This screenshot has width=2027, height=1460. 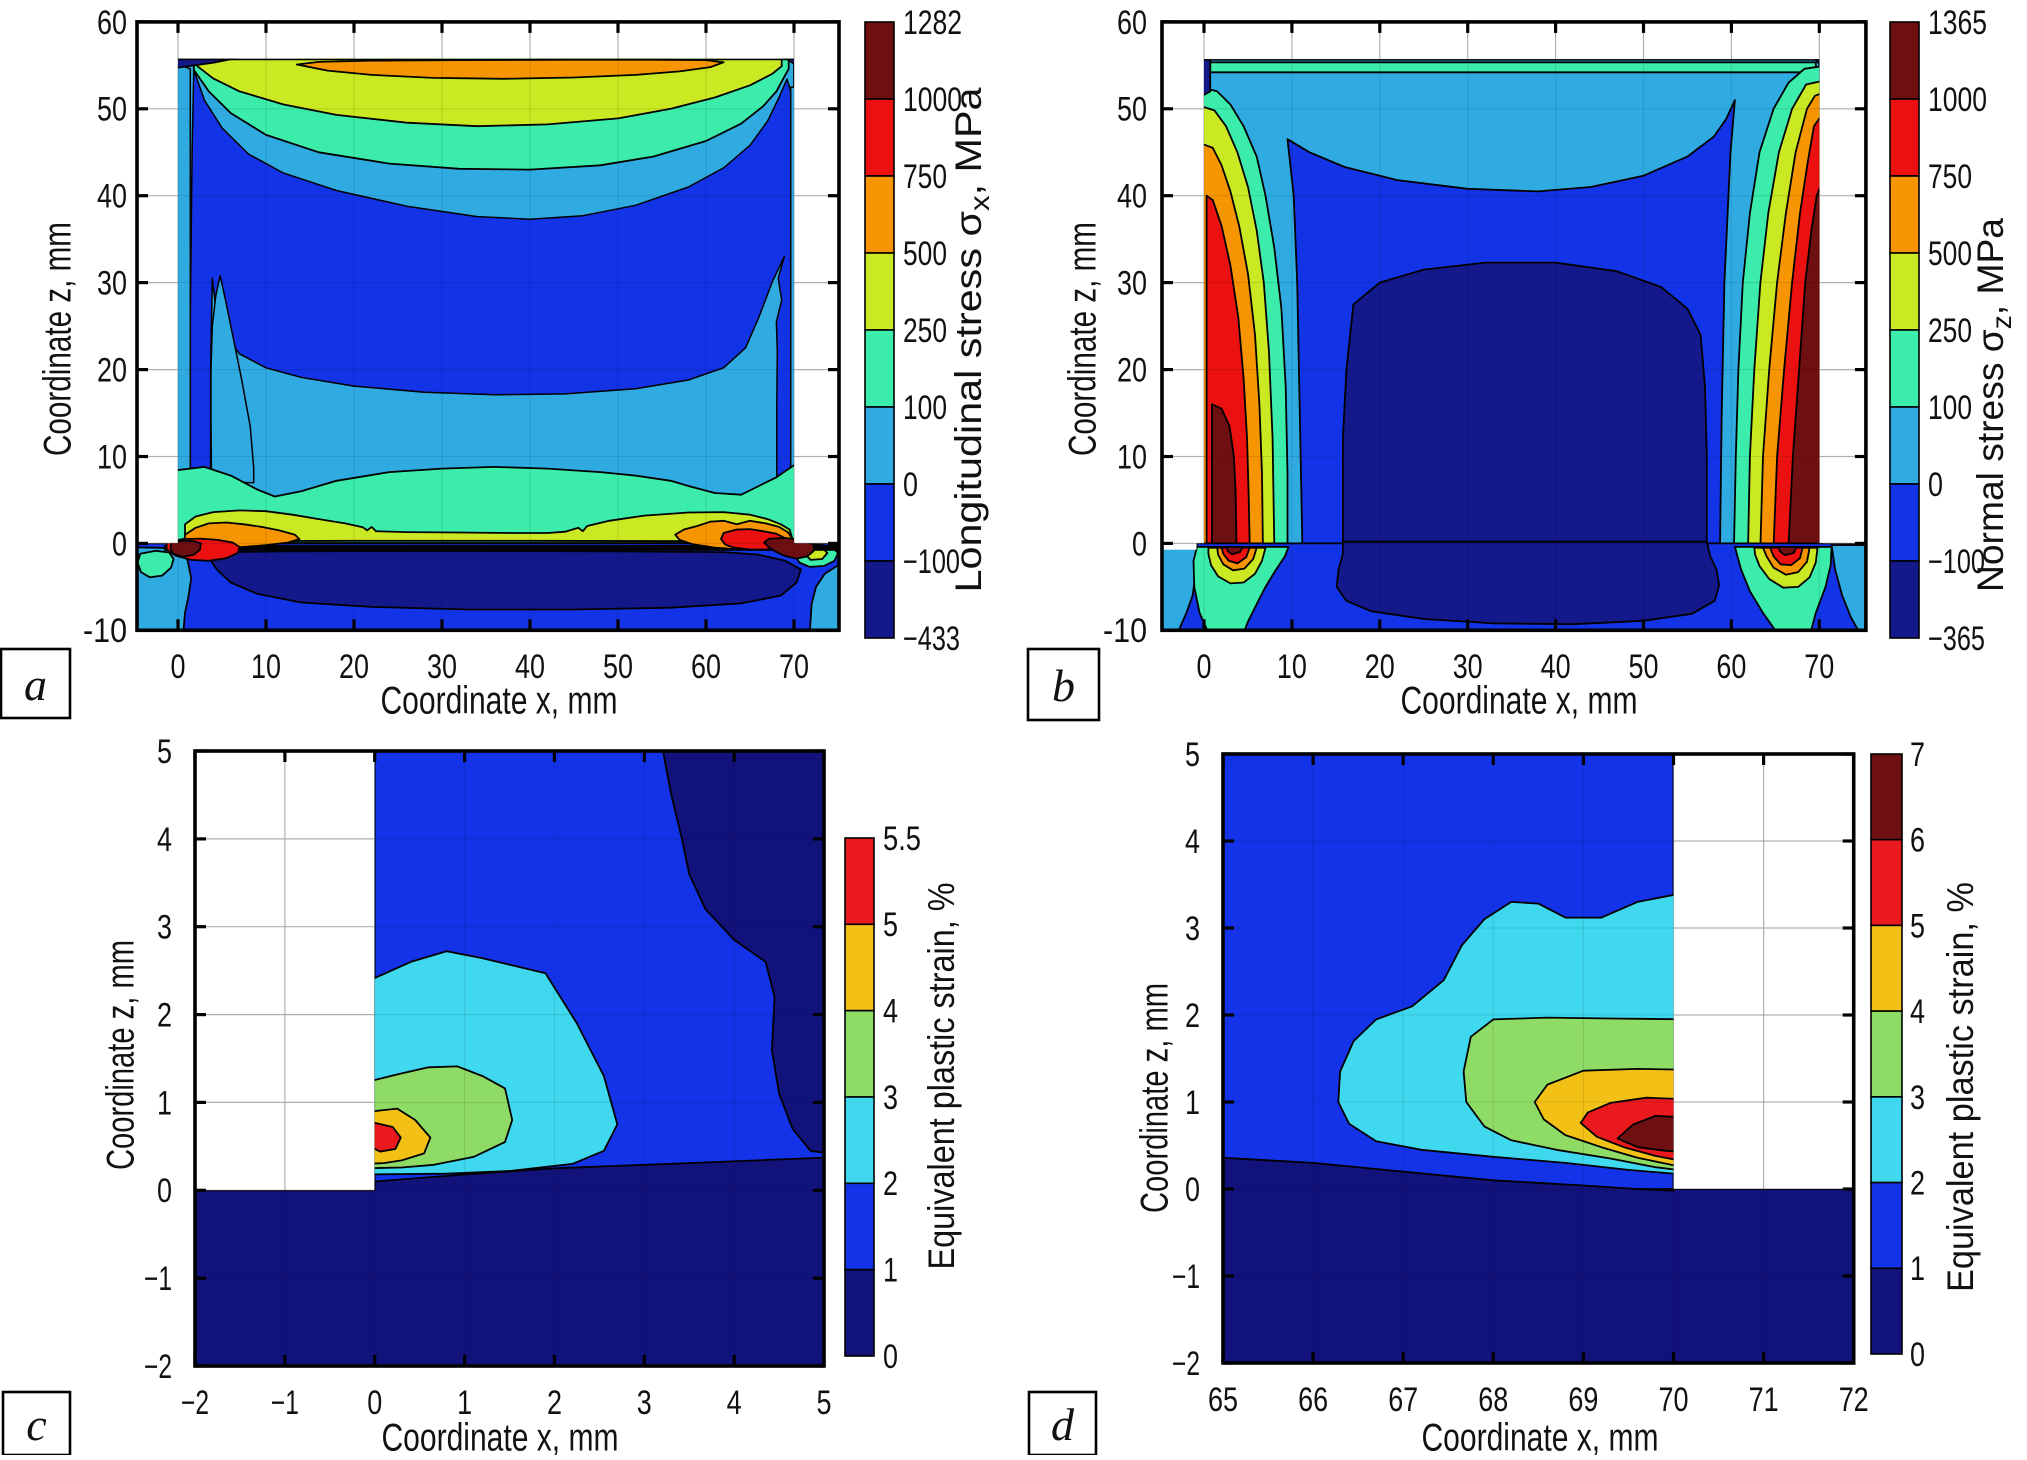 What do you see at coordinates (1063, 685) in the screenshot?
I see `svg-text: b` at bounding box center [1063, 685].